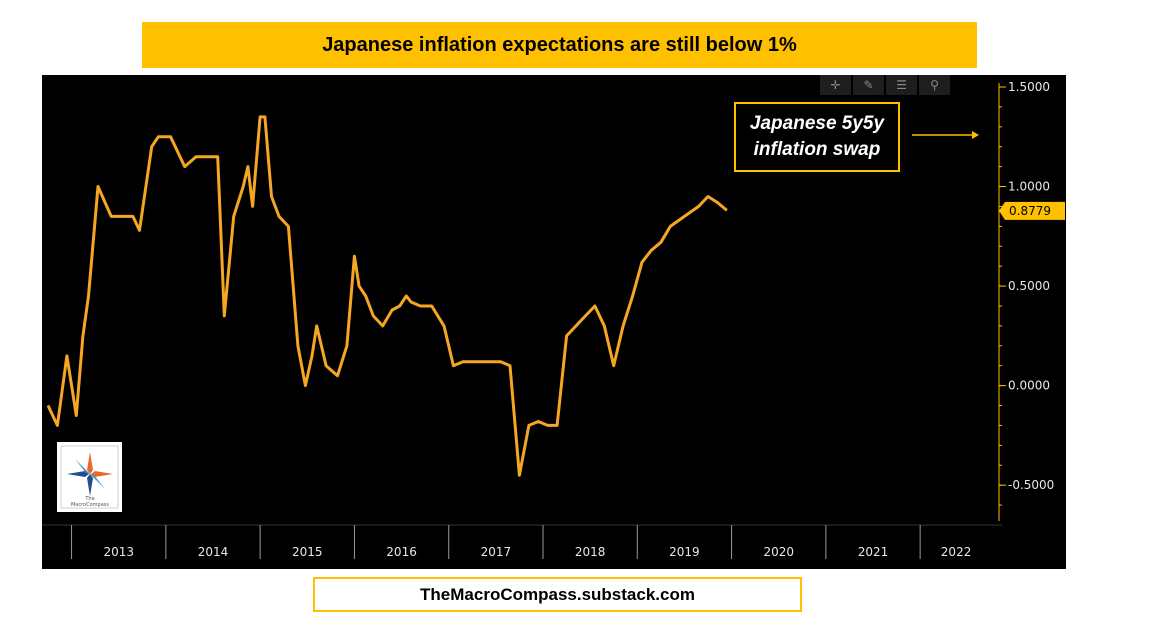  I want to click on x-tick-label: 2017, so click(496, 552).